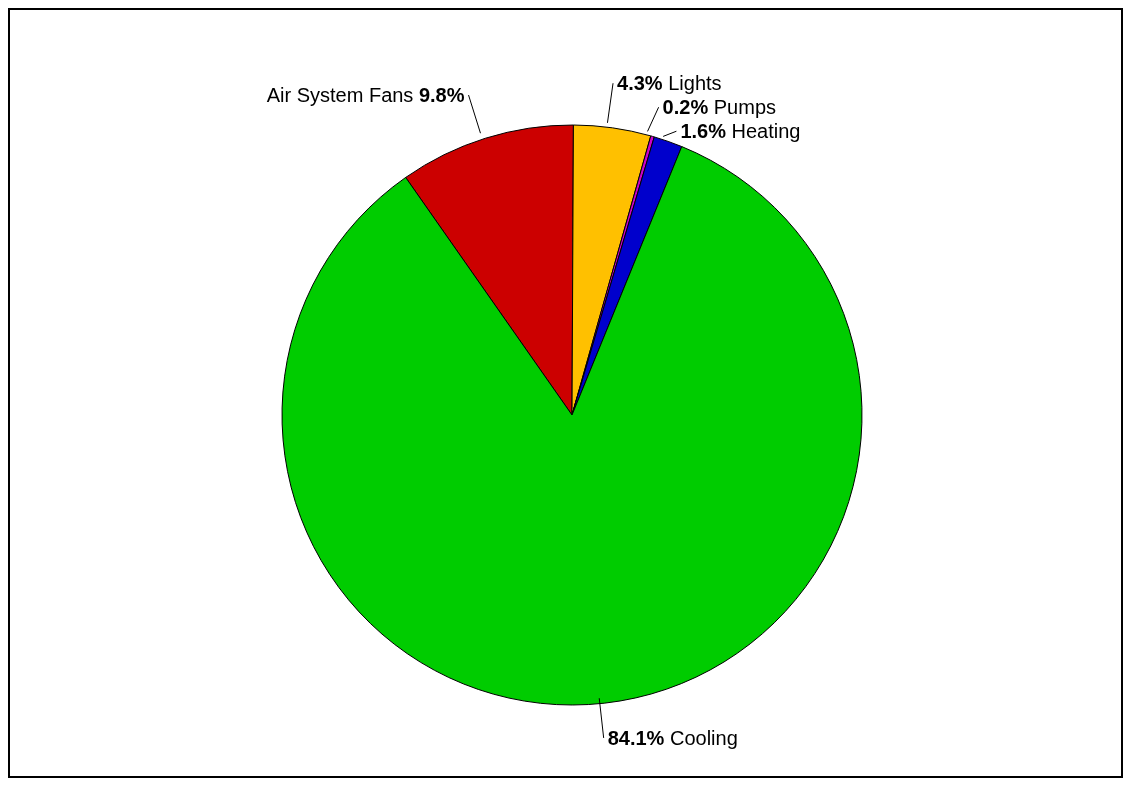  I want to click on data-label: 0.2%, so click(685, 107).